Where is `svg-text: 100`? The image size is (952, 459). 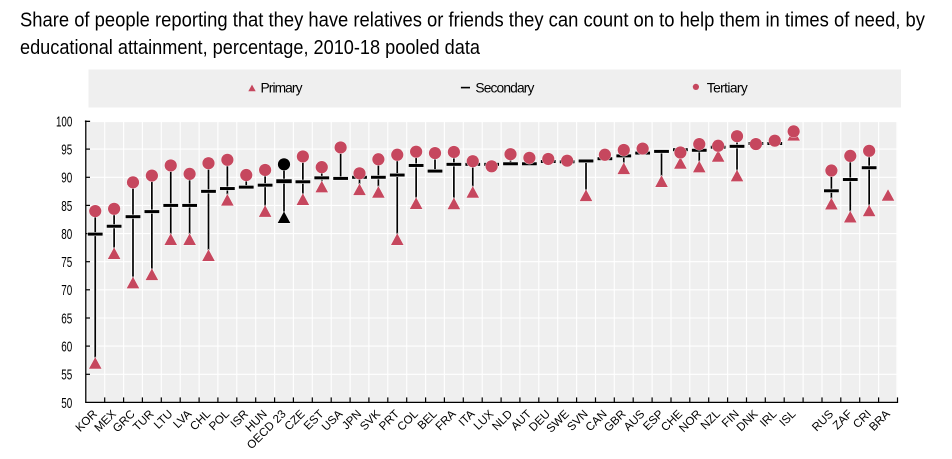 svg-text: 100 is located at coordinates (64, 121).